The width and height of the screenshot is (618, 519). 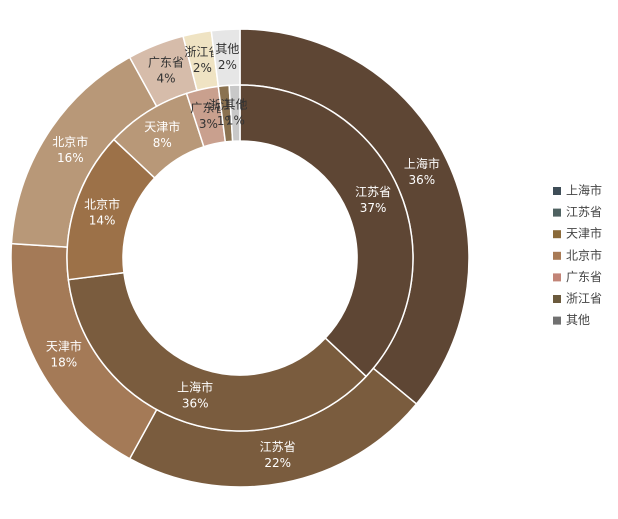 What do you see at coordinates (162, 143) in the screenshot?
I see `slice-label: 8%` at bounding box center [162, 143].